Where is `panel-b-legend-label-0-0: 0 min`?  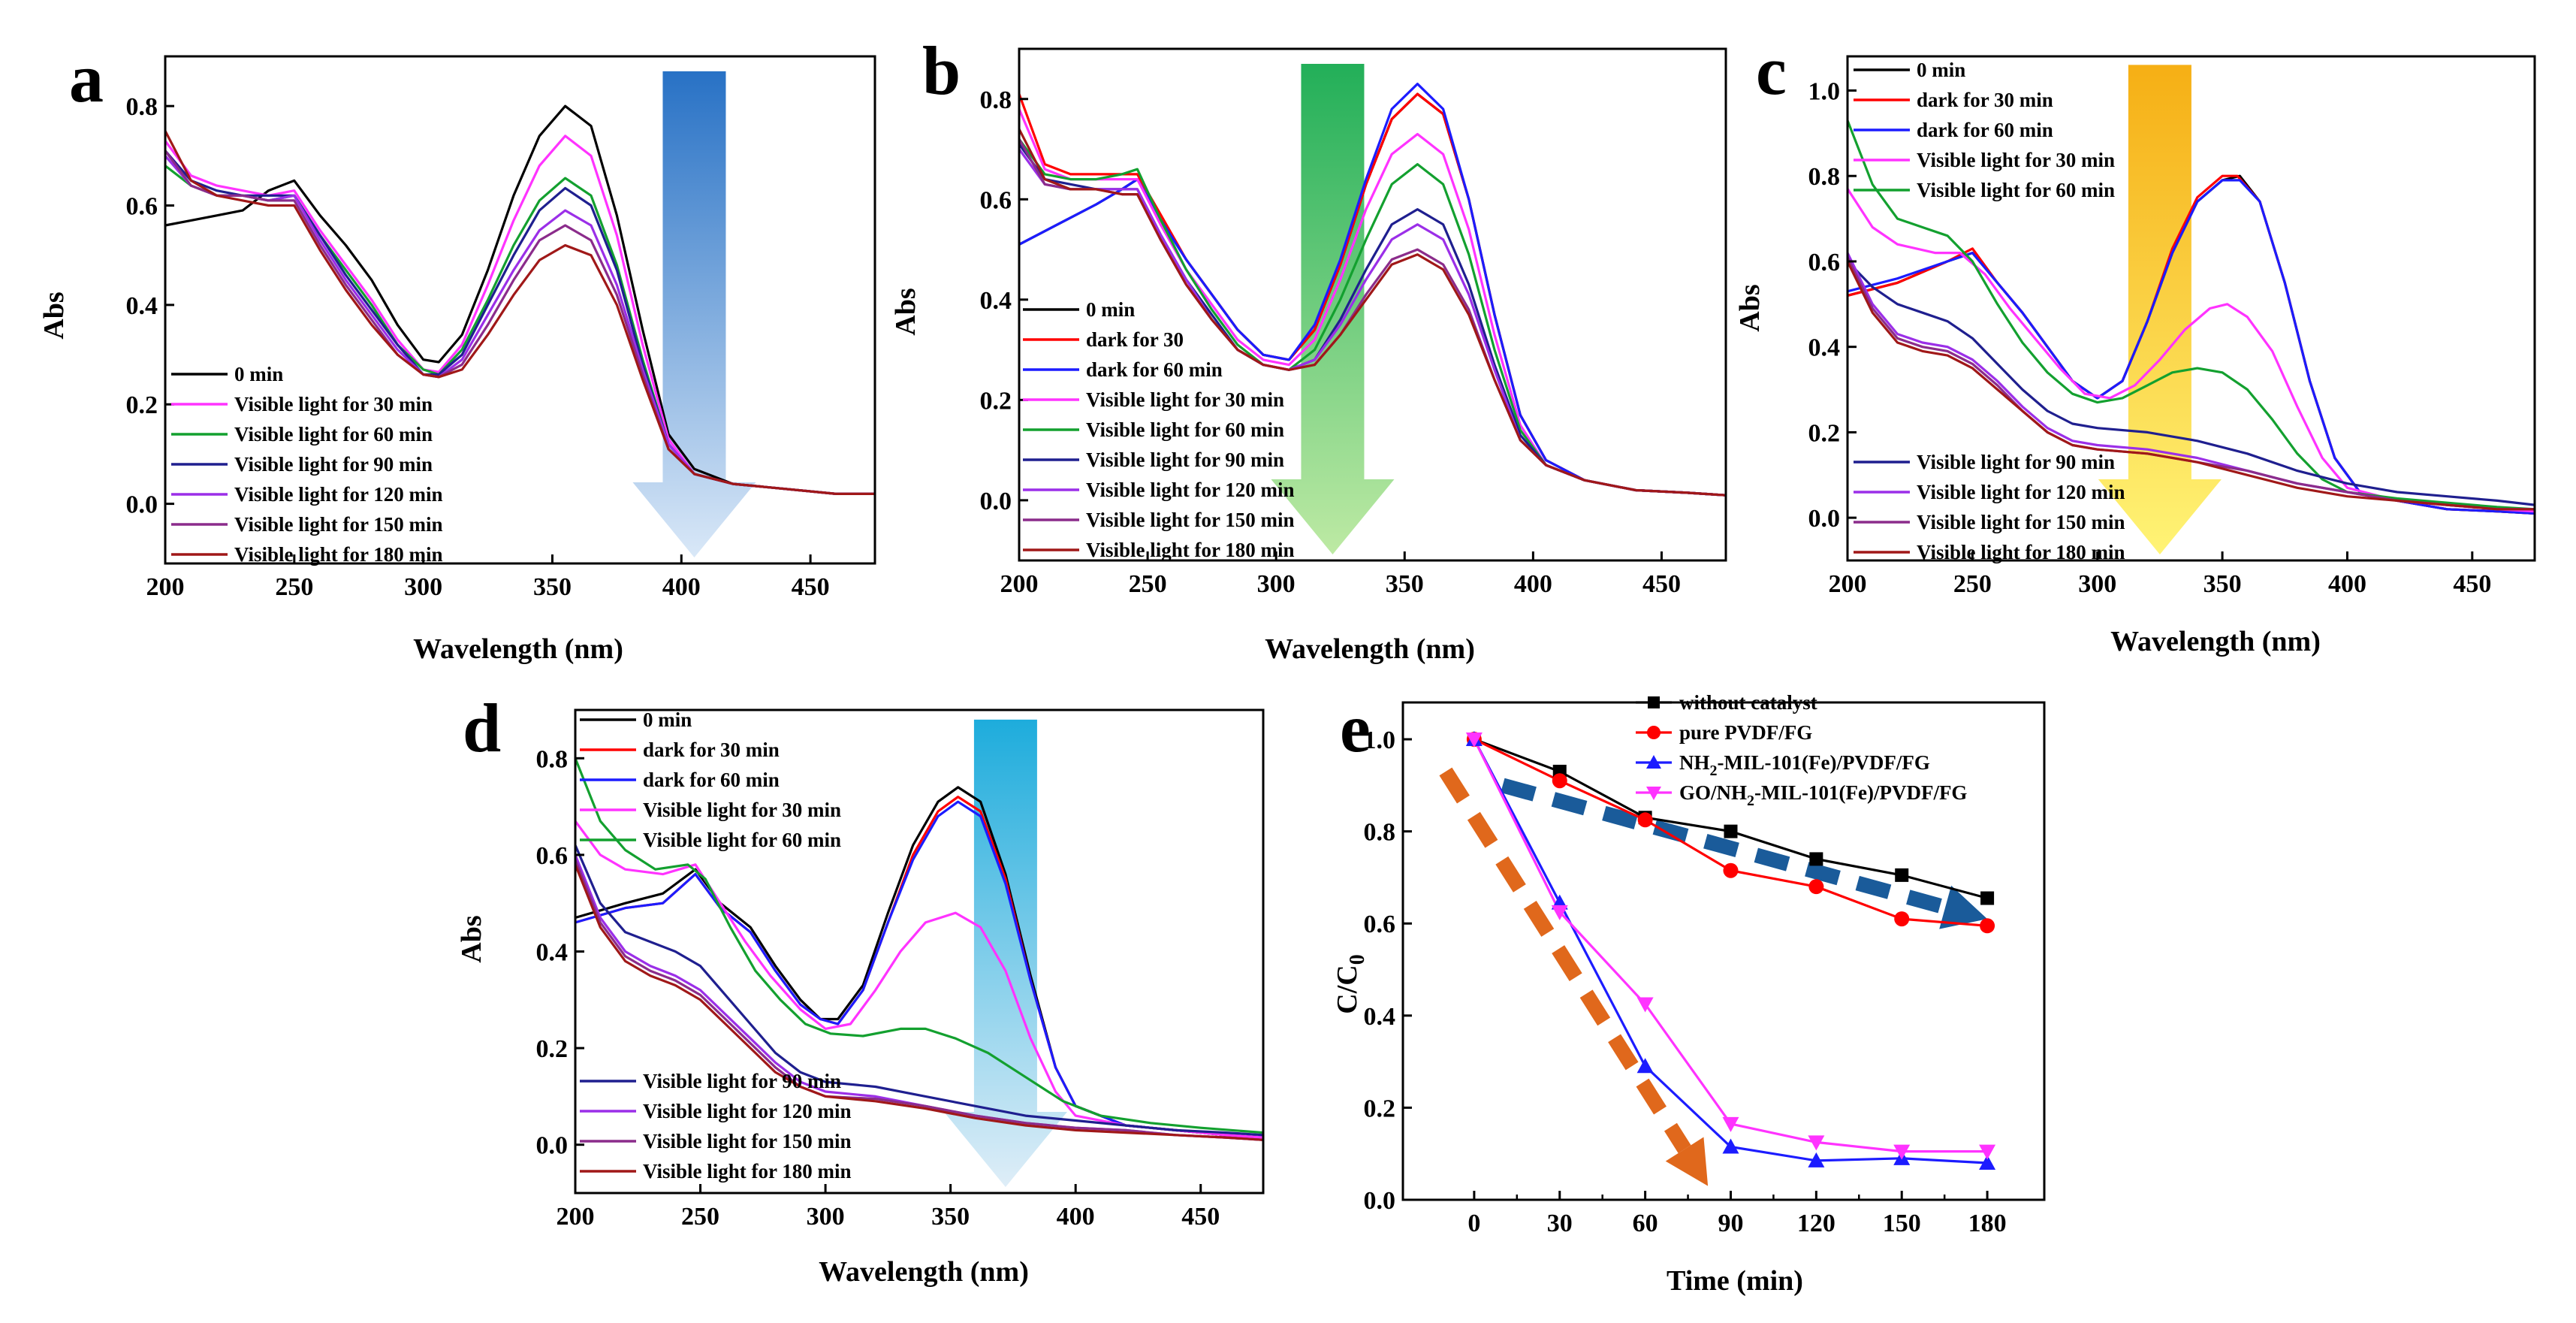
panel-b-legend-label-0-0: 0 min is located at coordinates (1110, 309).